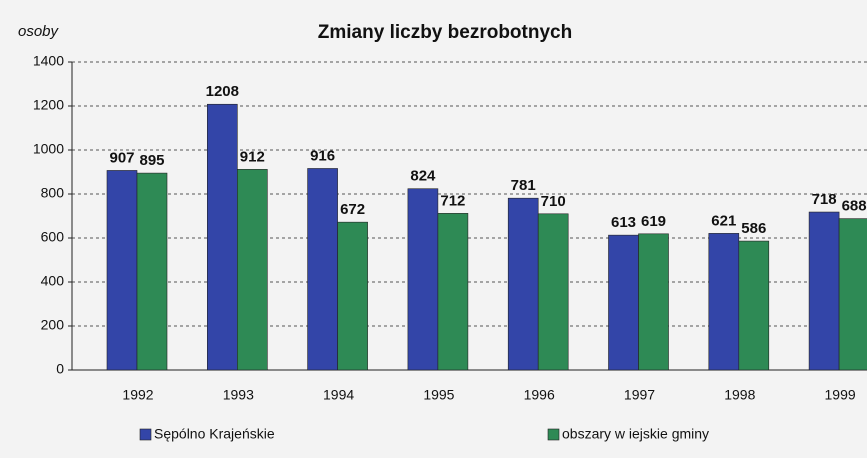 Image resolution: width=867 pixels, height=458 pixels. What do you see at coordinates (252, 156) in the screenshot?
I see `data-label: 912` at bounding box center [252, 156].